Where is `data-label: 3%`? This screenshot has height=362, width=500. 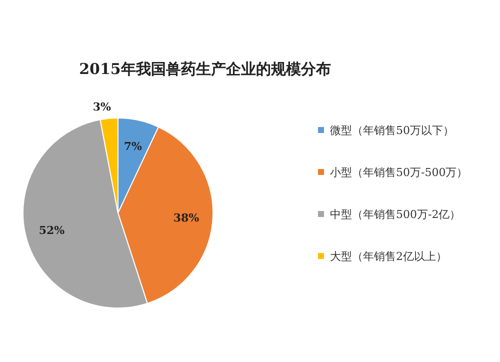 data-label: 3% is located at coordinates (102, 107).